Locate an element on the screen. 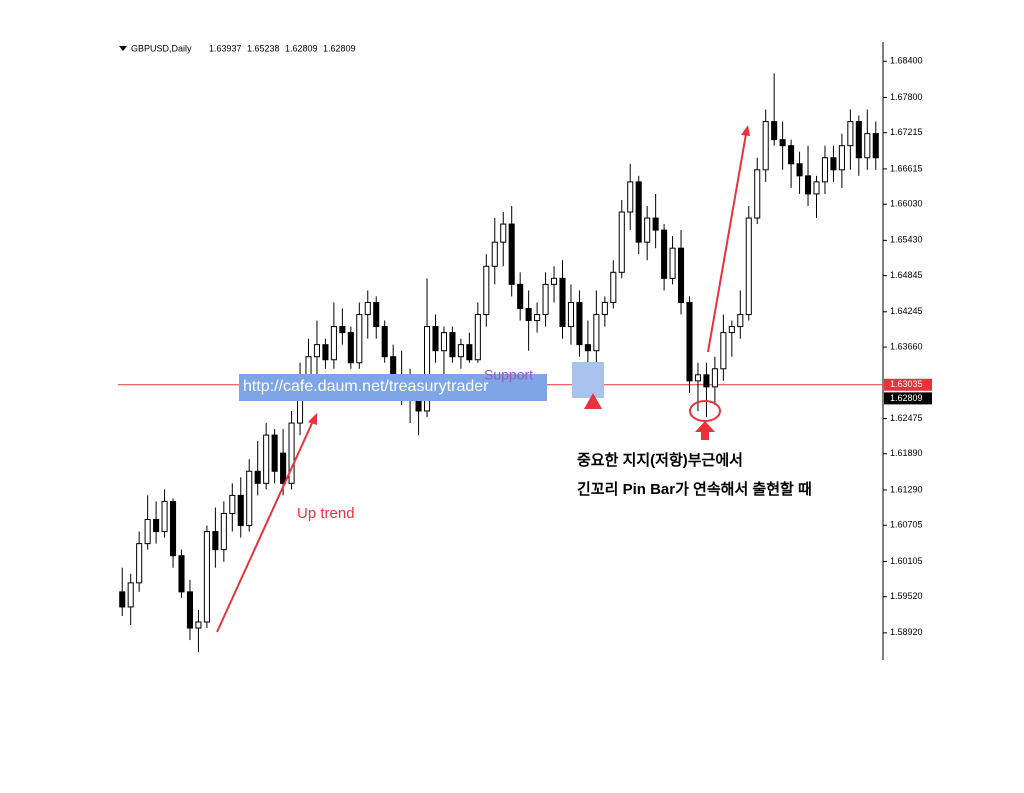 This screenshot has width=1024, height=793. current-price: 1.62809 is located at coordinates (906, 398).